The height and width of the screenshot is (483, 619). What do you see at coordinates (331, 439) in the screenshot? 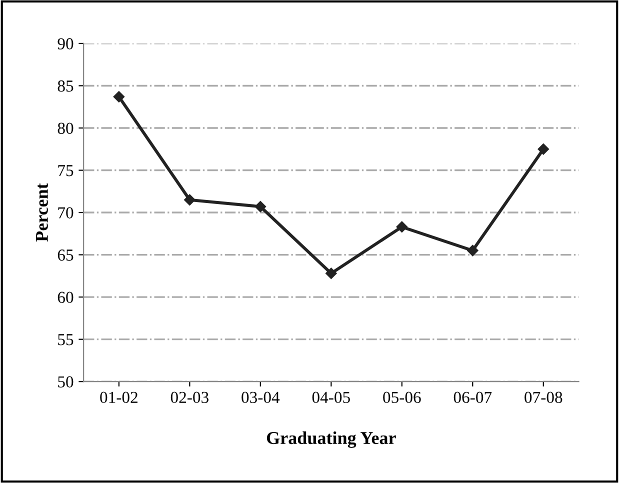
I see `x-axis-title: Graduating Year` at bounding box center [331, 439].